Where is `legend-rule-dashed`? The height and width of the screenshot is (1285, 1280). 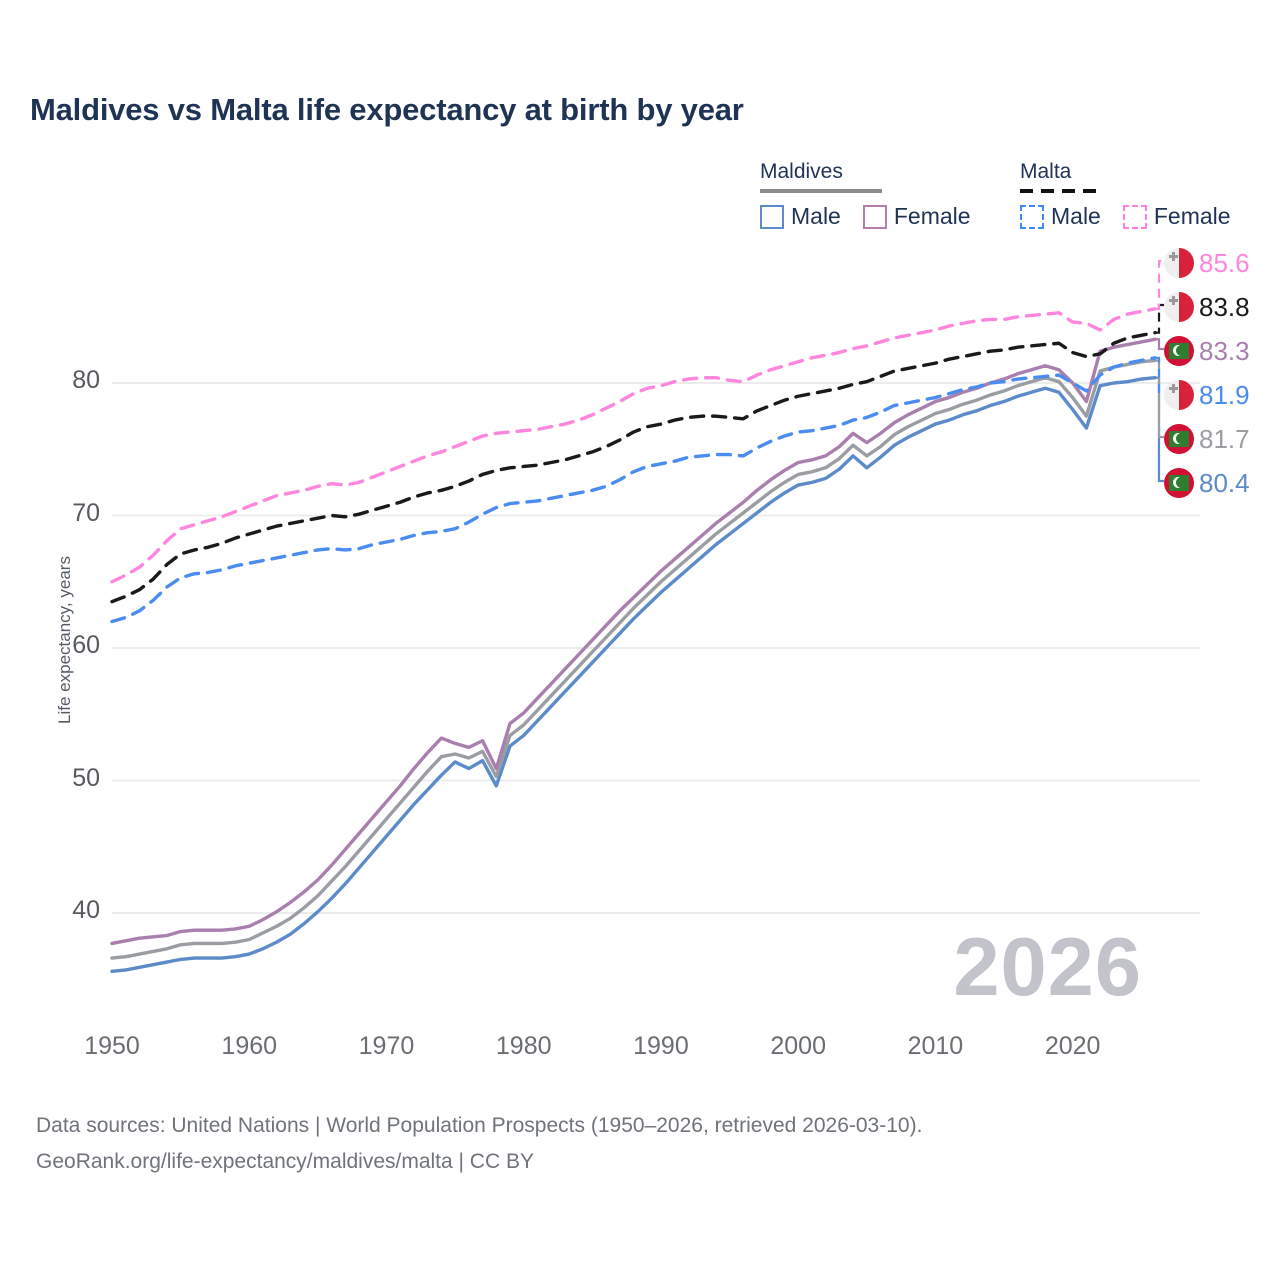 legend-rule-dashed is located at coordinates (1061, 191).